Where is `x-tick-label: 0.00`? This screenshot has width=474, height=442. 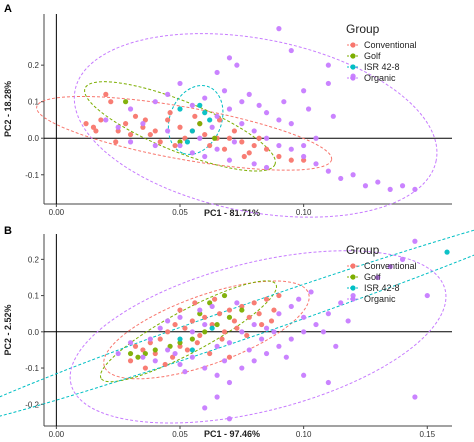 x-tick-label: 0.00 is located at coordinates (57, 212).